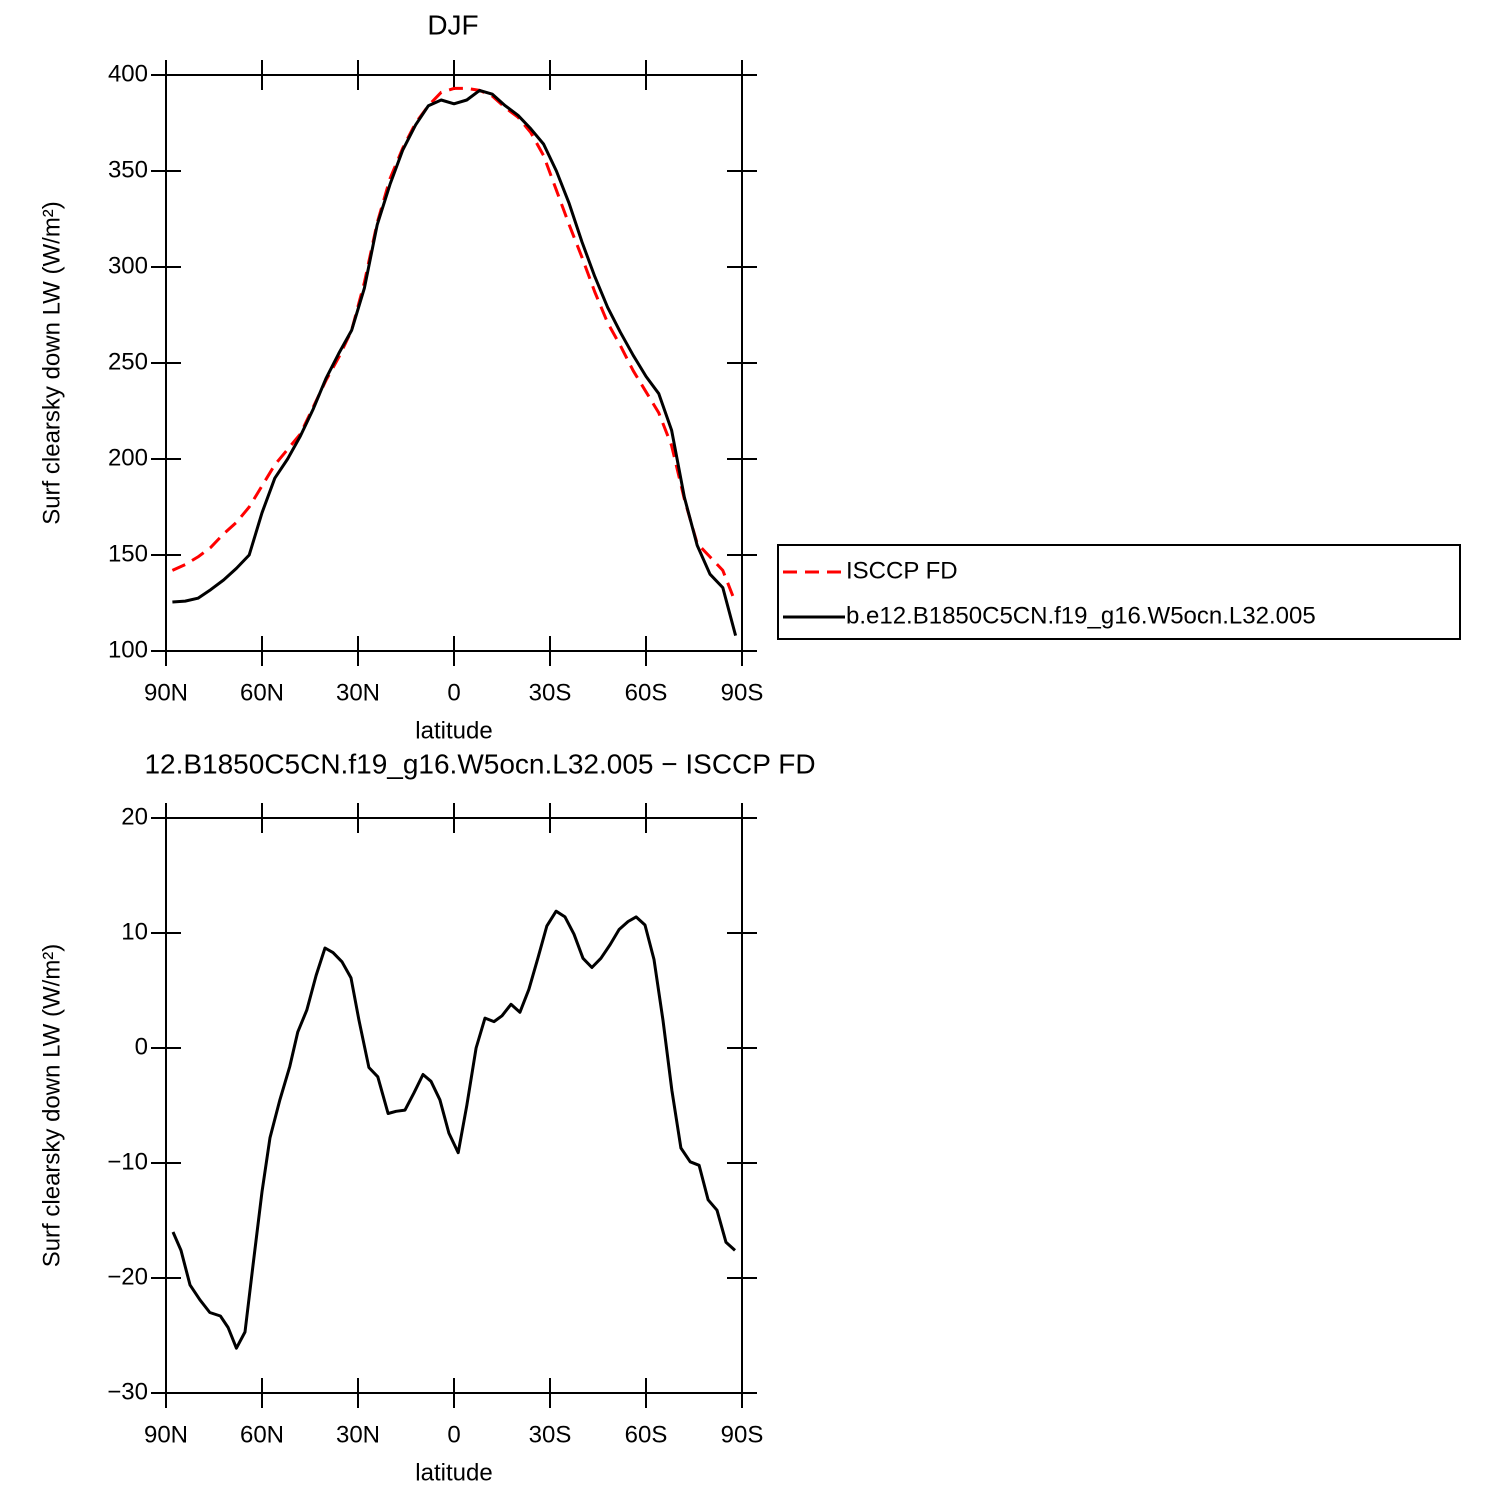 Image resolution: width=1499 pixels, height=1497 pixels. I want to click on y-tick-label: 0, so click(141, 1046).